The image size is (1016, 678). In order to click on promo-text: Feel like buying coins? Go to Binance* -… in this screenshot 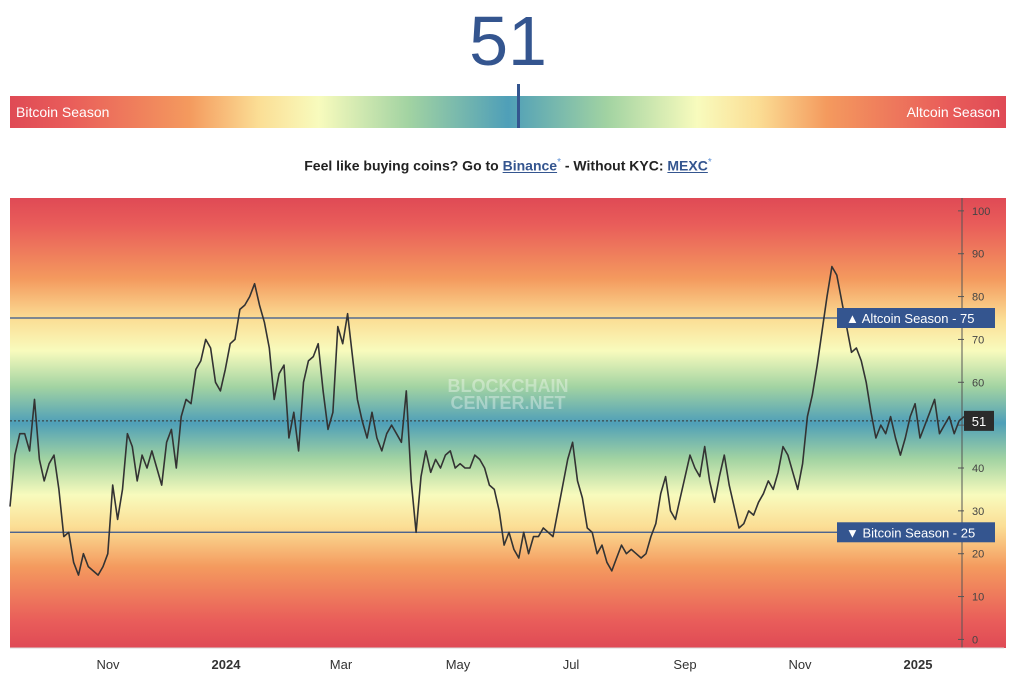, I will do `click(508, 165)`.